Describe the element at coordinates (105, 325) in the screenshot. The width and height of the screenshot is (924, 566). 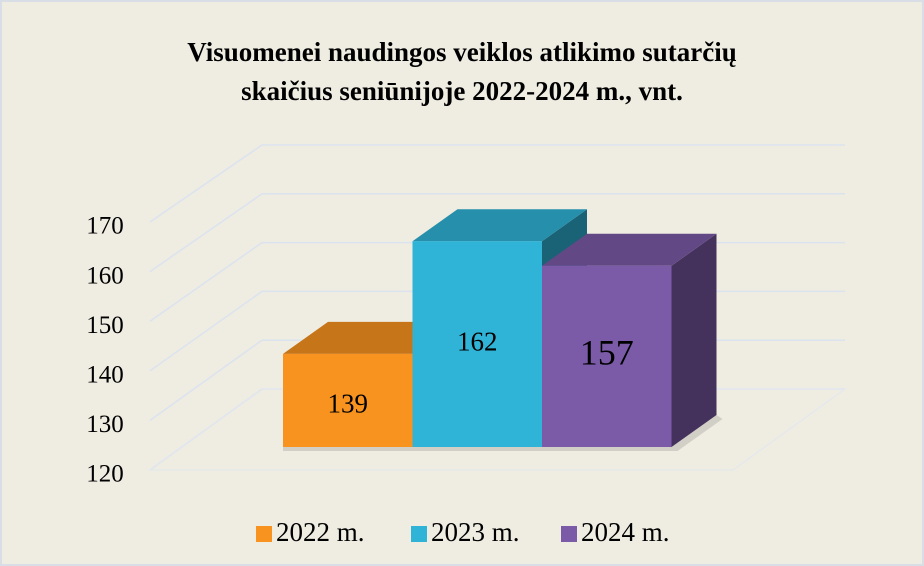
I see `y-tick-label: 150` at that location.